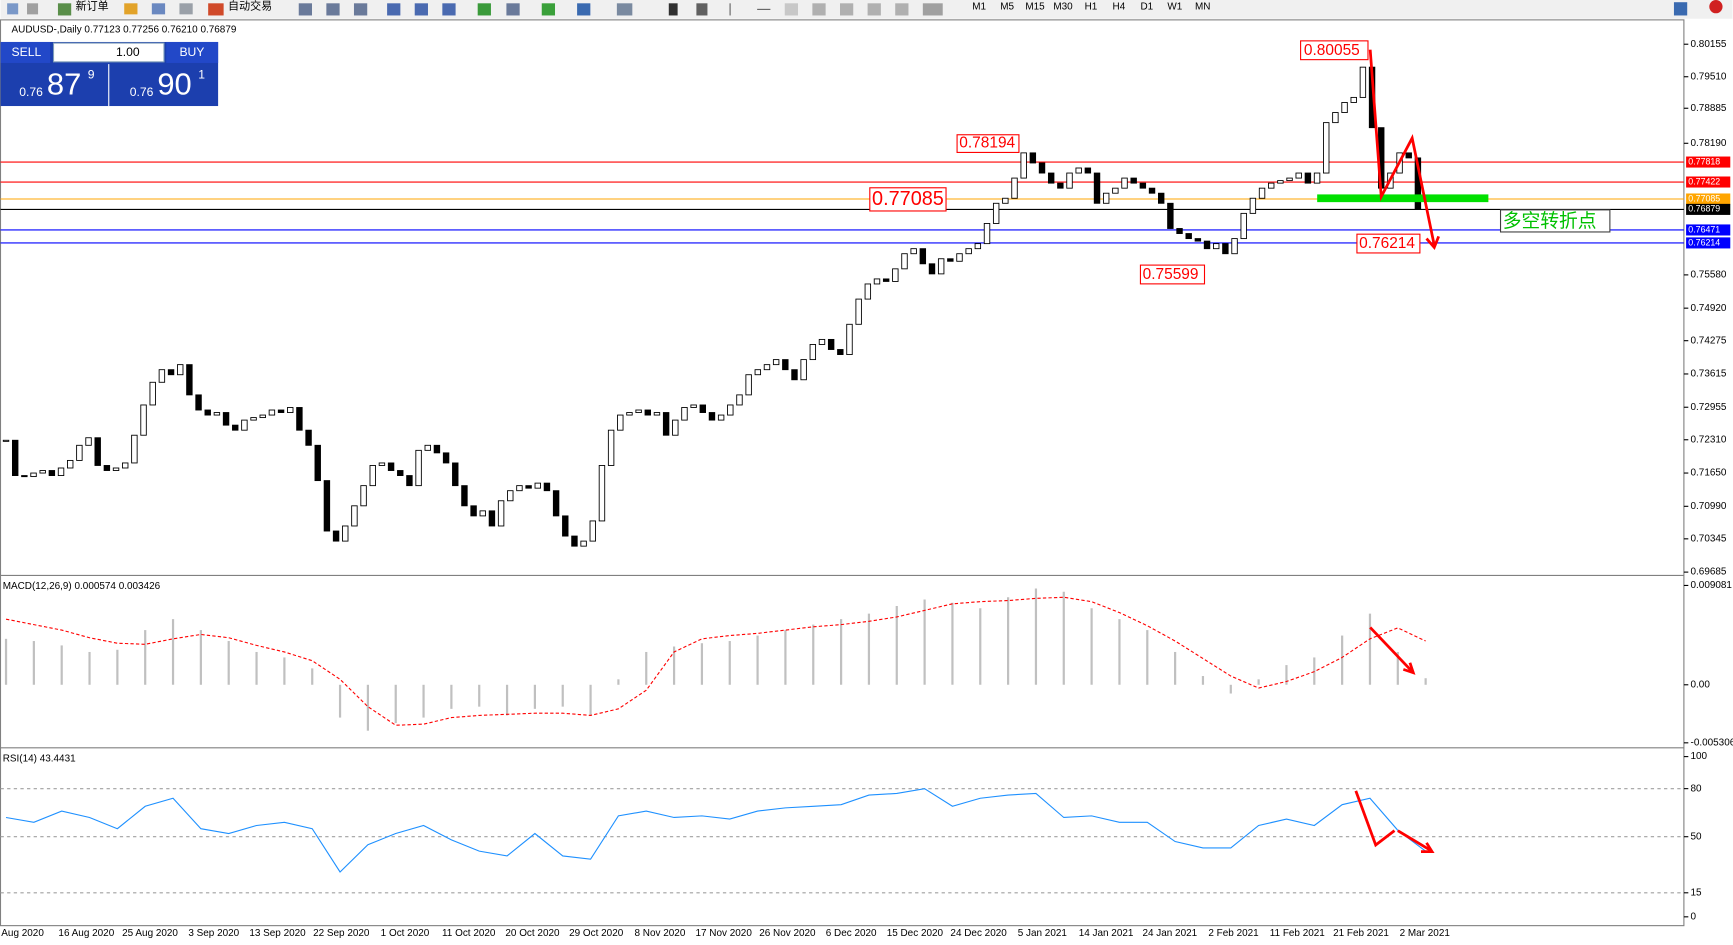  Describe the element at coordinates (1425, 933) in the screenshot. I see `x-tick-label: 2 Mar 2021` at that location.